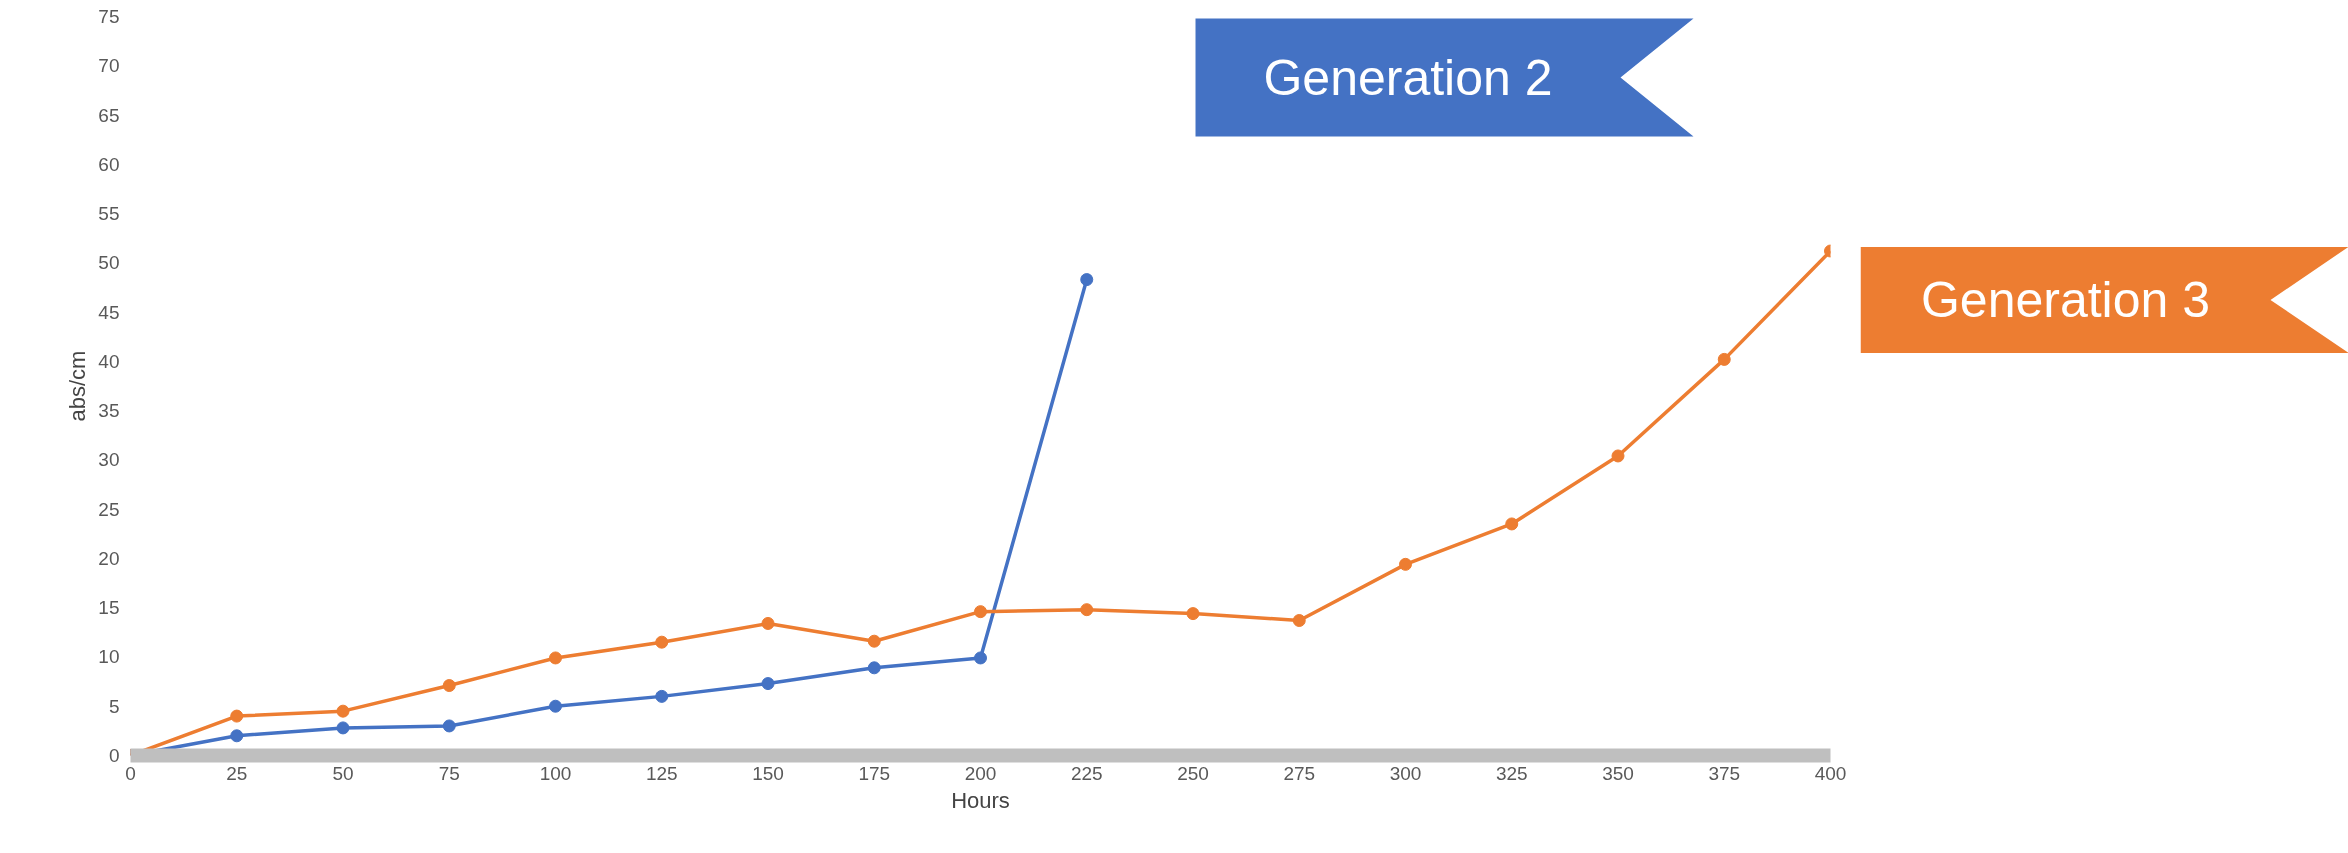 This screenshot has height=853, width=2348. Describe the element at coordinates (114, 706) in the screenshot. I see `y-tick-label: 5` at that location.